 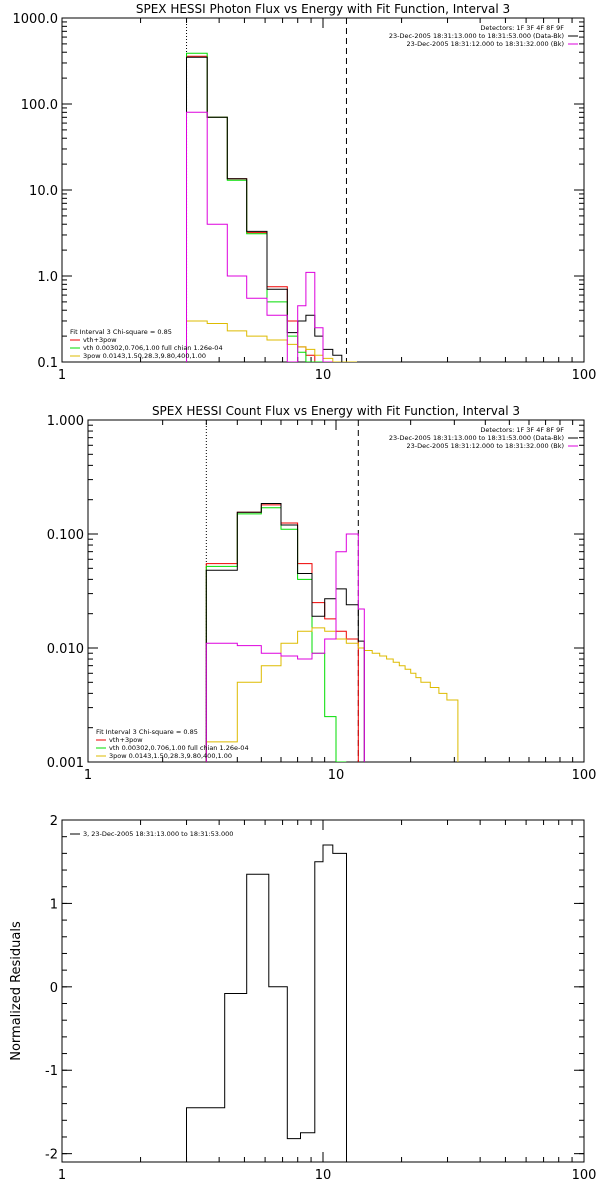 What do you see at coordinates (43, 191) in the screenshot?
I see `y-tick-label: 10.0` at bounding box center [43, 191].